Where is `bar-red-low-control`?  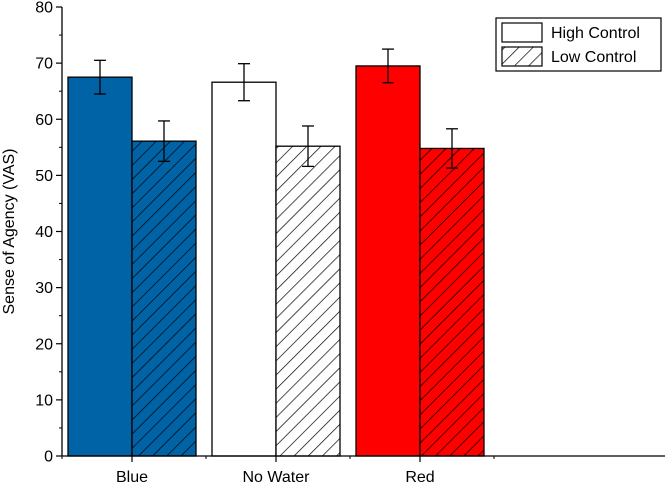 bar-red-low-control is located at coordinates (452, 302).